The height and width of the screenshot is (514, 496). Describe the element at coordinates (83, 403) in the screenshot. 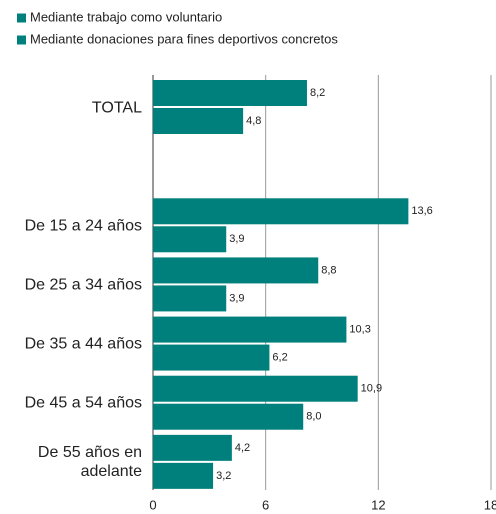

I see `y-tick-label: De 45 a 54 años` at that location.